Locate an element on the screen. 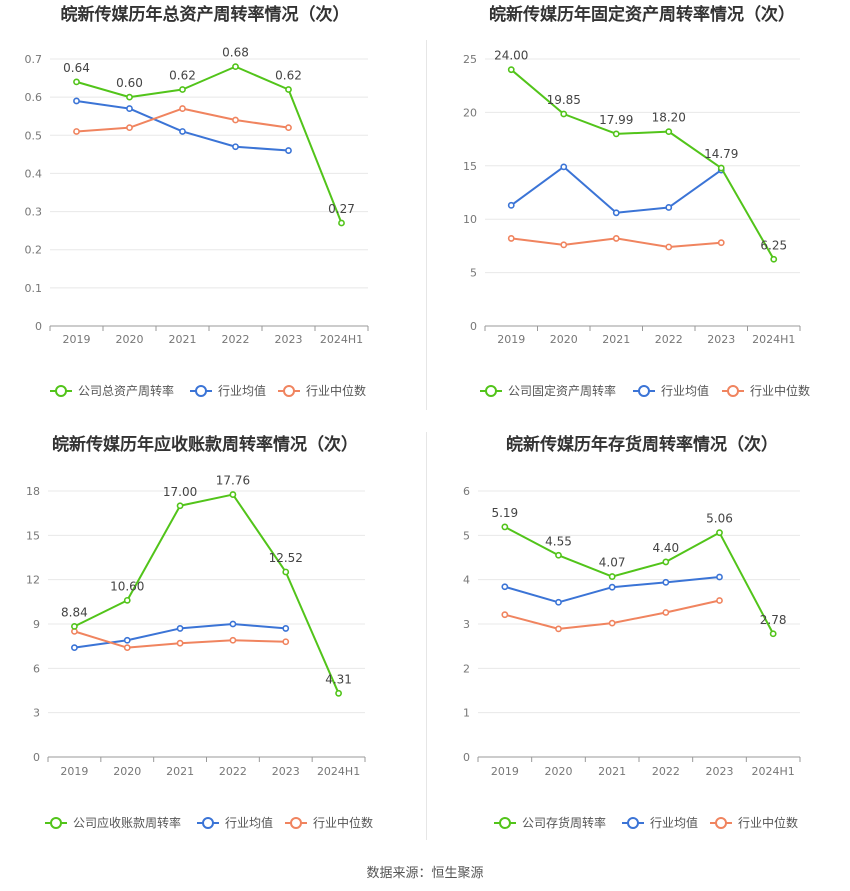  legend-label: 公司总资产周转率 is located at coordinates (126, 390).